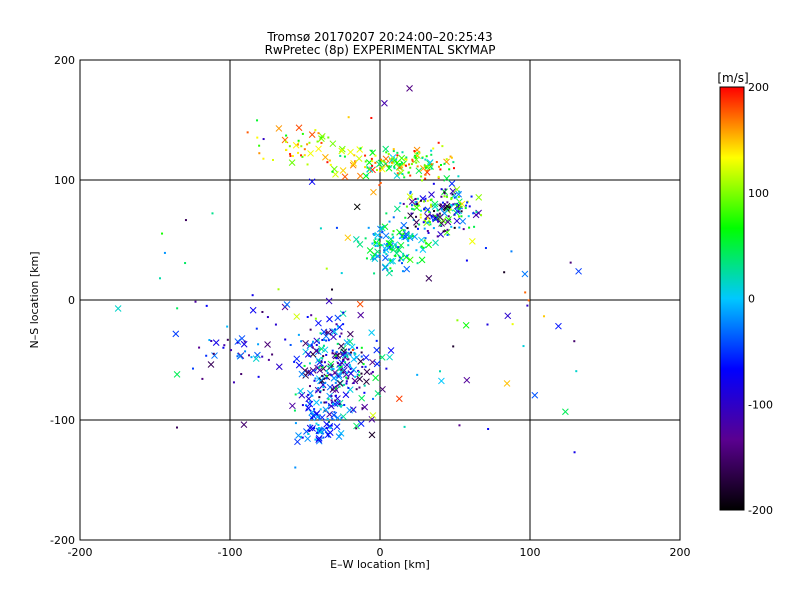  I want to click on y-tick-label: -200, so click(62, 540).